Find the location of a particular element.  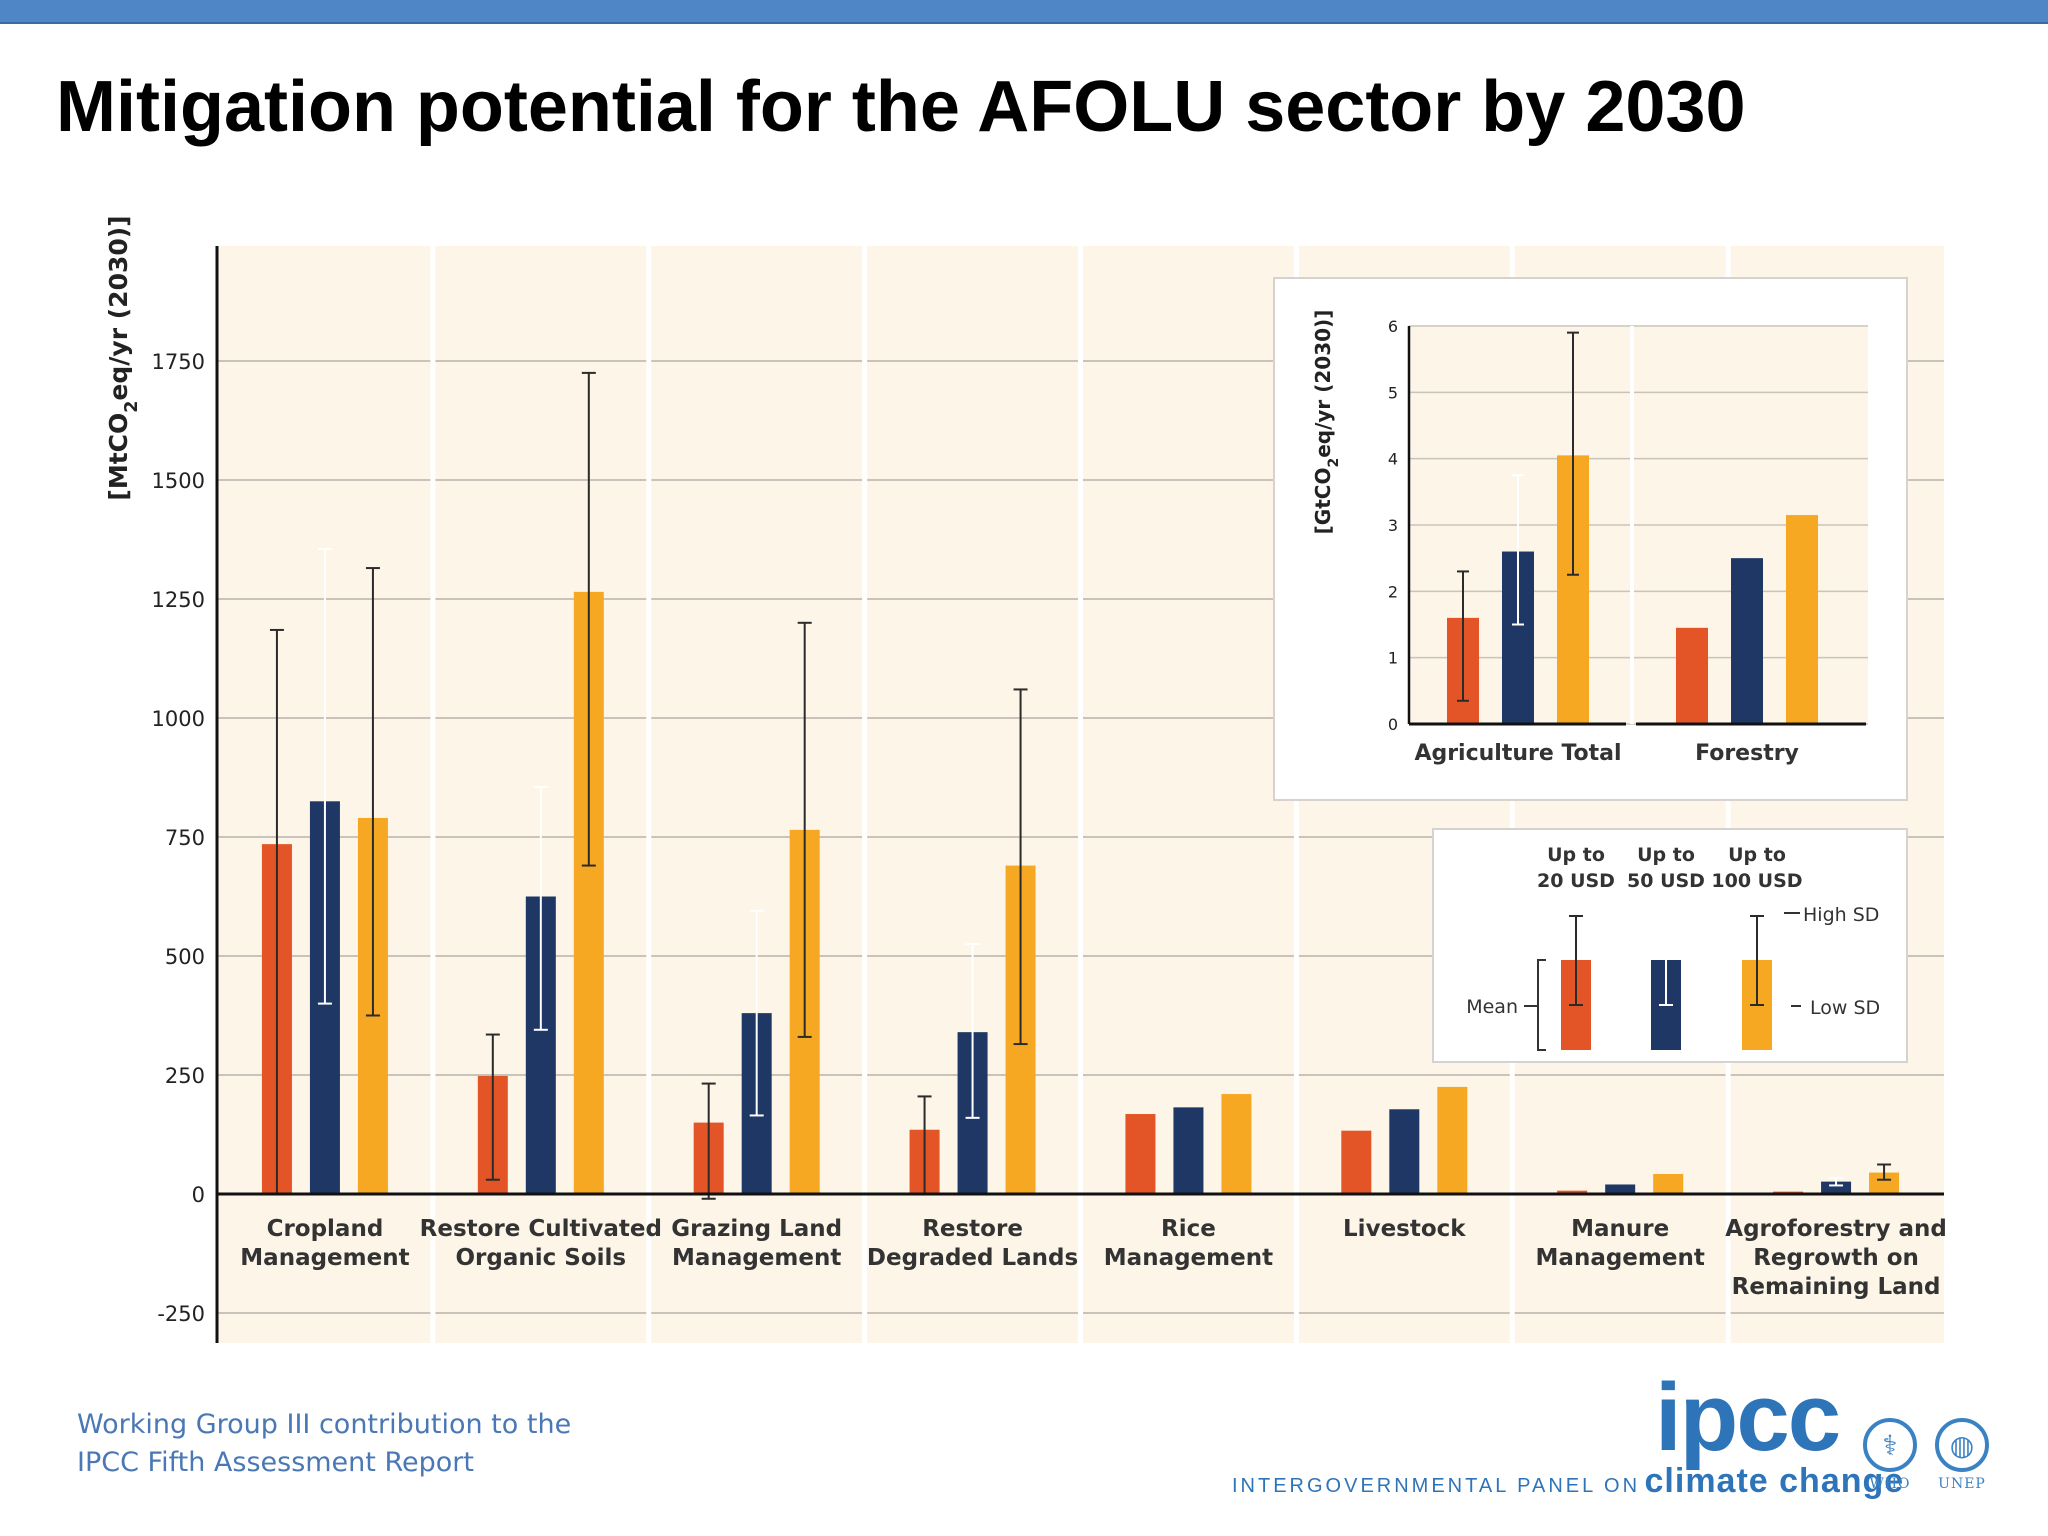

footer-line-2: IPCC Fifth Assessment Report is located at coordinates (275, 1462).